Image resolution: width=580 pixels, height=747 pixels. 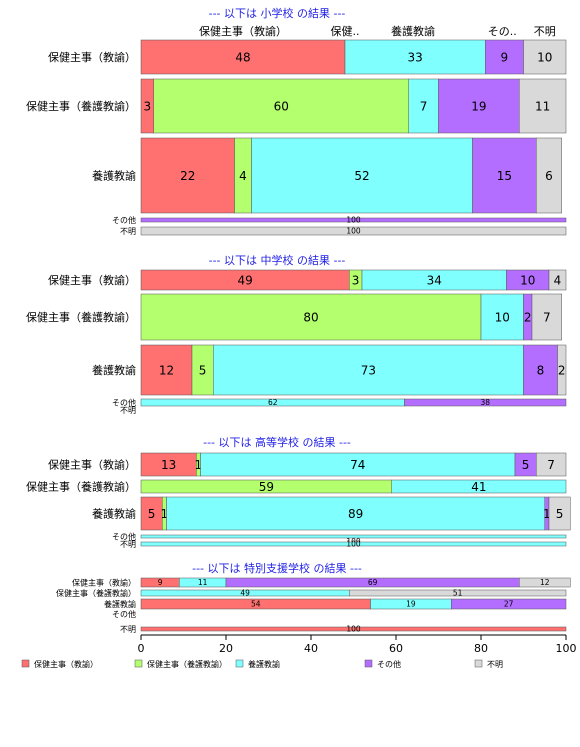 What do you see at coordinates (124, 614) in the screenshot?
I see `row-label-3-3: その他` at bounding box center [124, 614].